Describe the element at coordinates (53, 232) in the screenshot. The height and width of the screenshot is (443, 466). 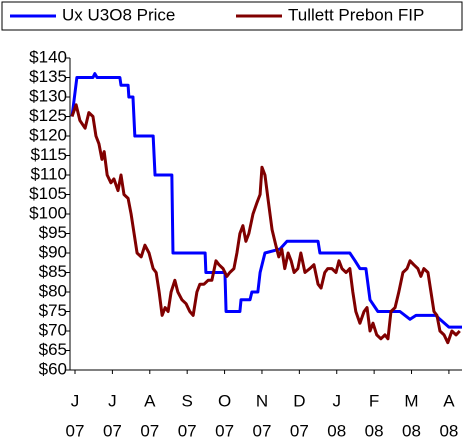
I see `y-tick-label: $95` at that location.